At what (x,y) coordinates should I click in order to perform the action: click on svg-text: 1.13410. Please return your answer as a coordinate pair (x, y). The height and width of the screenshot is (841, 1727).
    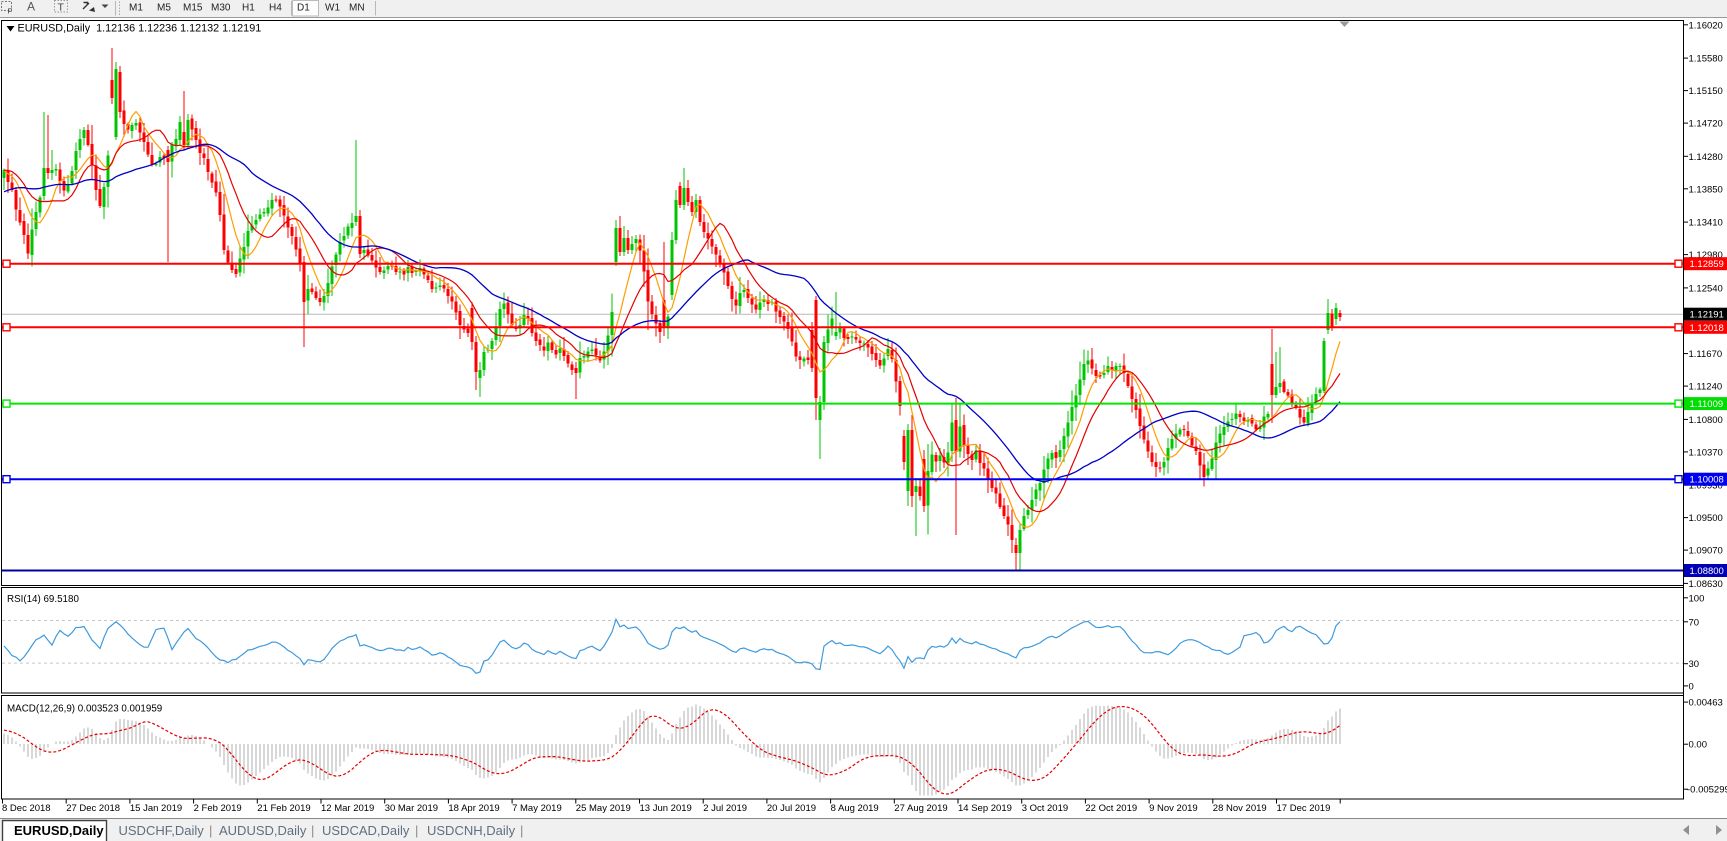
    Looking at the image, I should click on (1706, 223).